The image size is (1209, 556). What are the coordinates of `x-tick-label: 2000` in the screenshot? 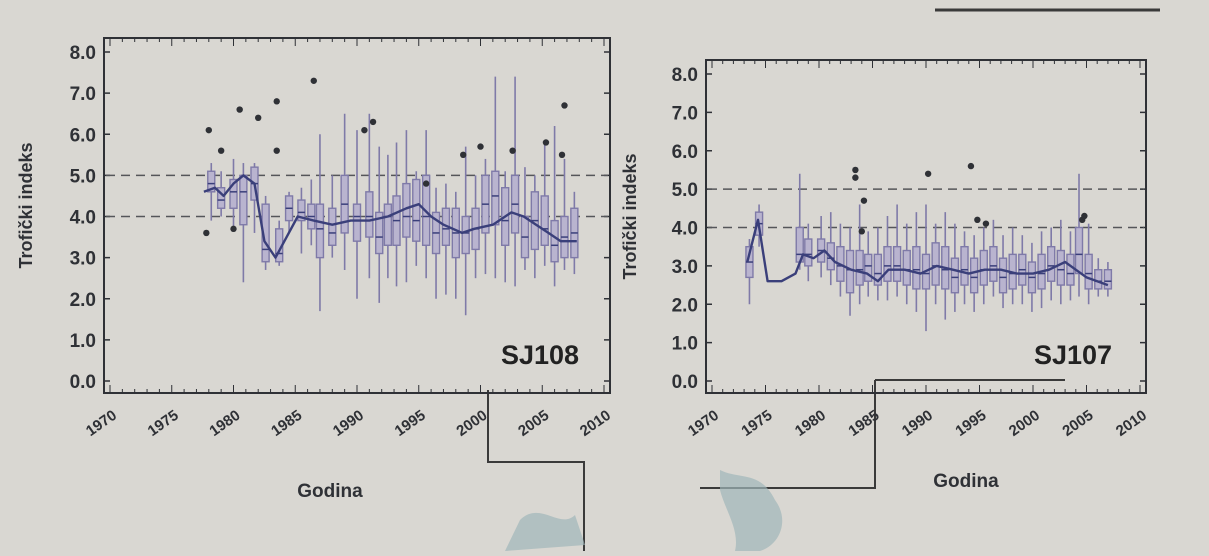 It's located at (471, 423).